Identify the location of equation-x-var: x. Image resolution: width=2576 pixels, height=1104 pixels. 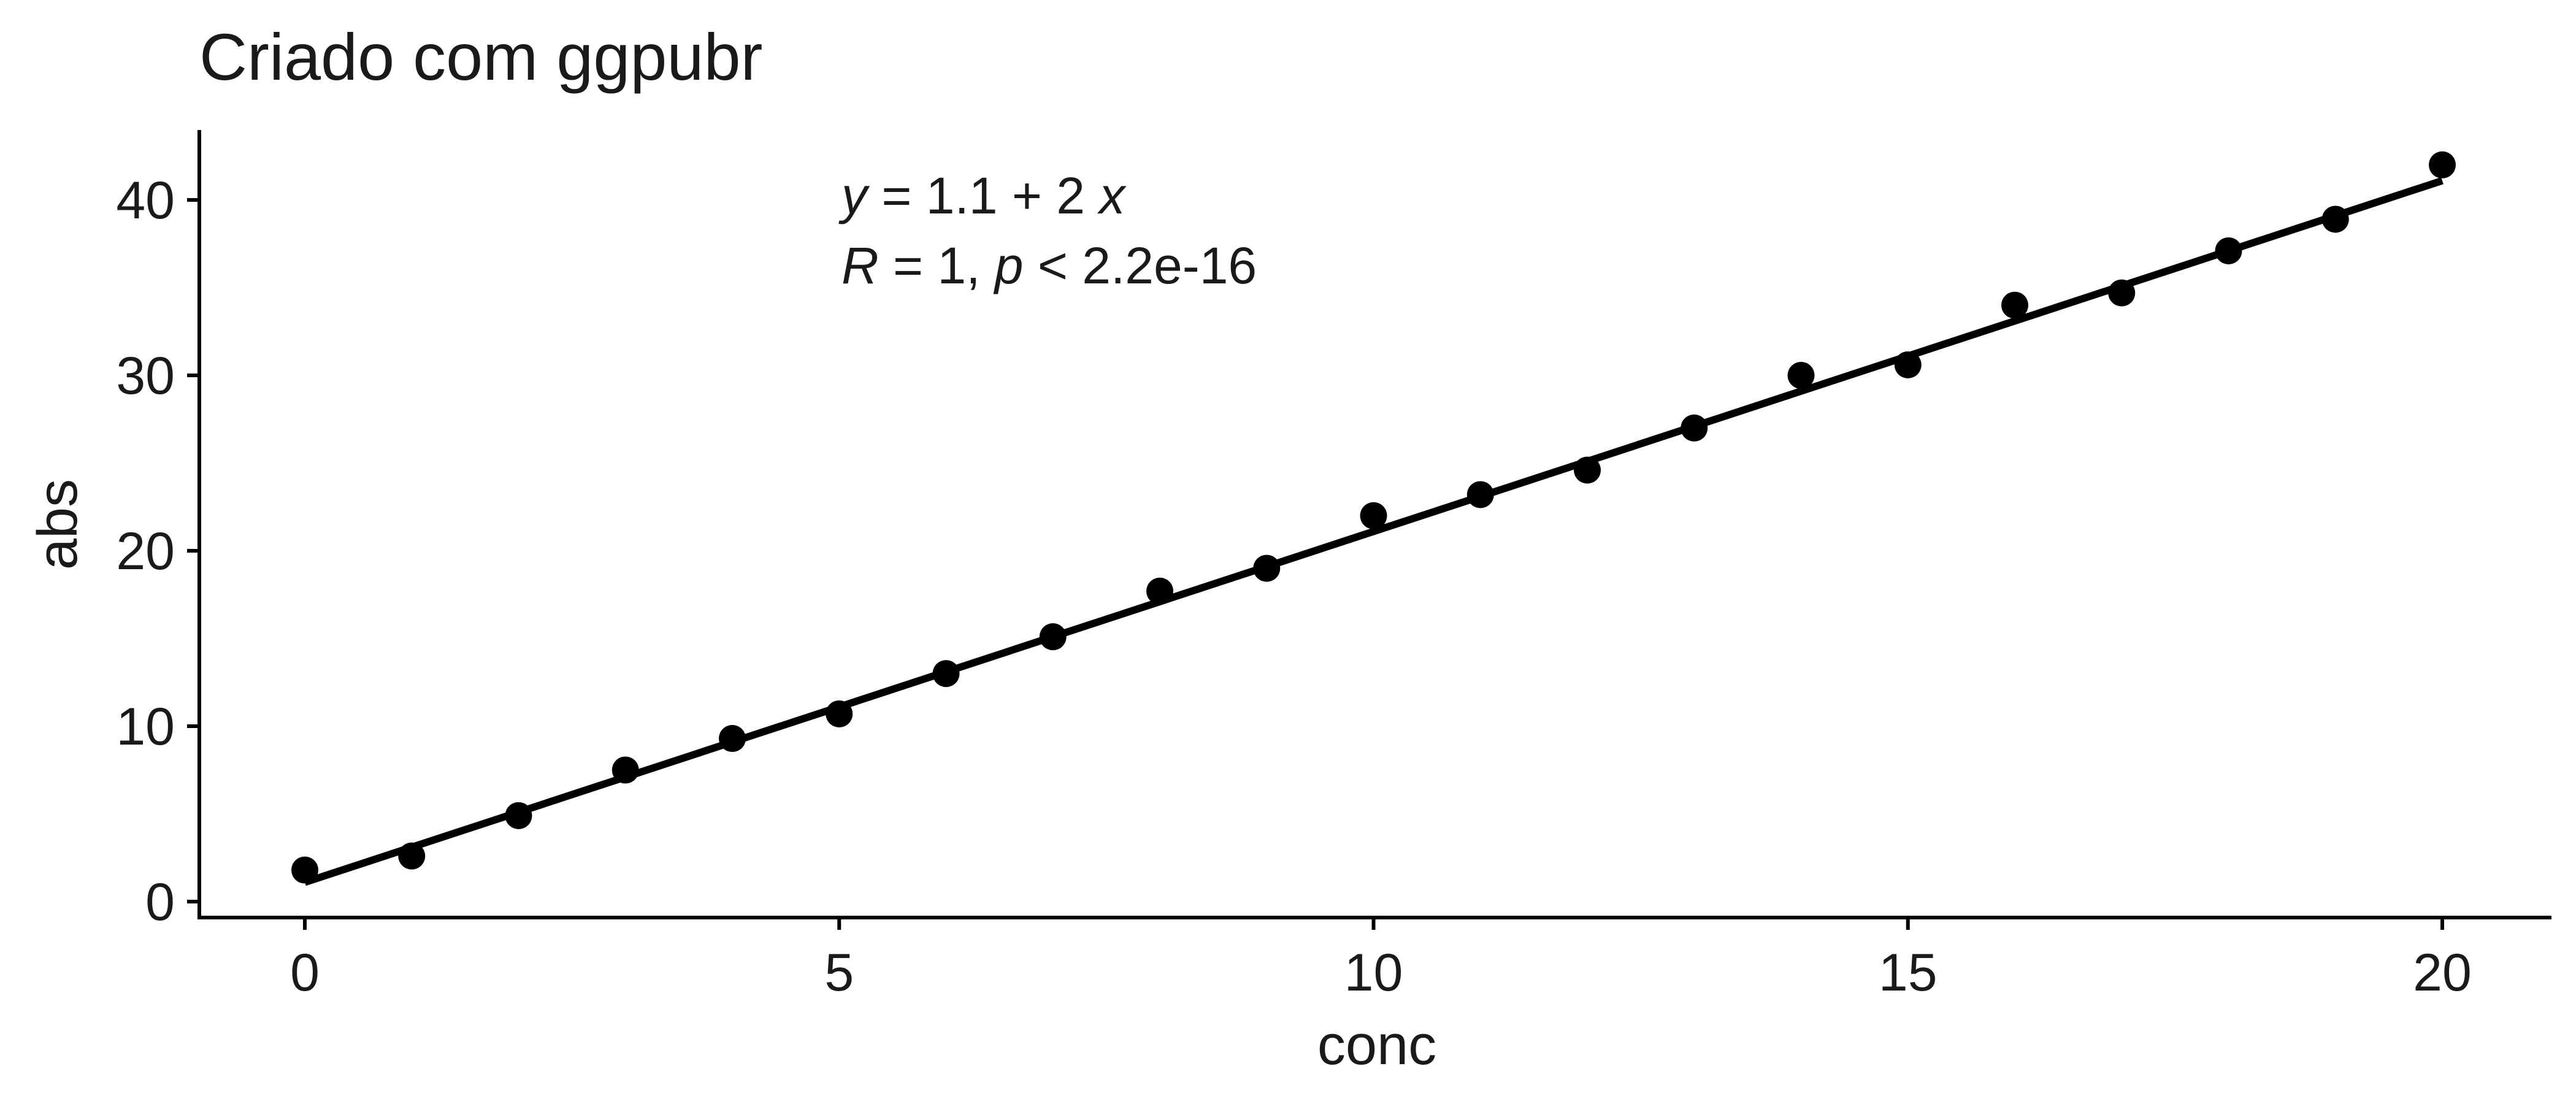
(1112, 195).